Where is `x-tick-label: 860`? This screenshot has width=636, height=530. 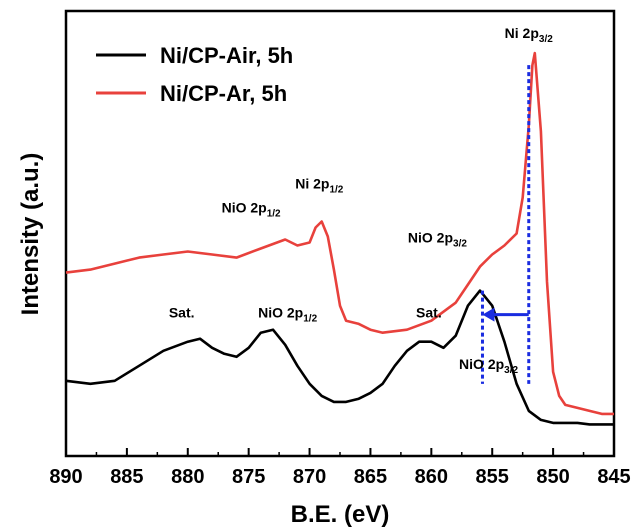
x-tick-label: 860 is located at coordinates (431, 477).